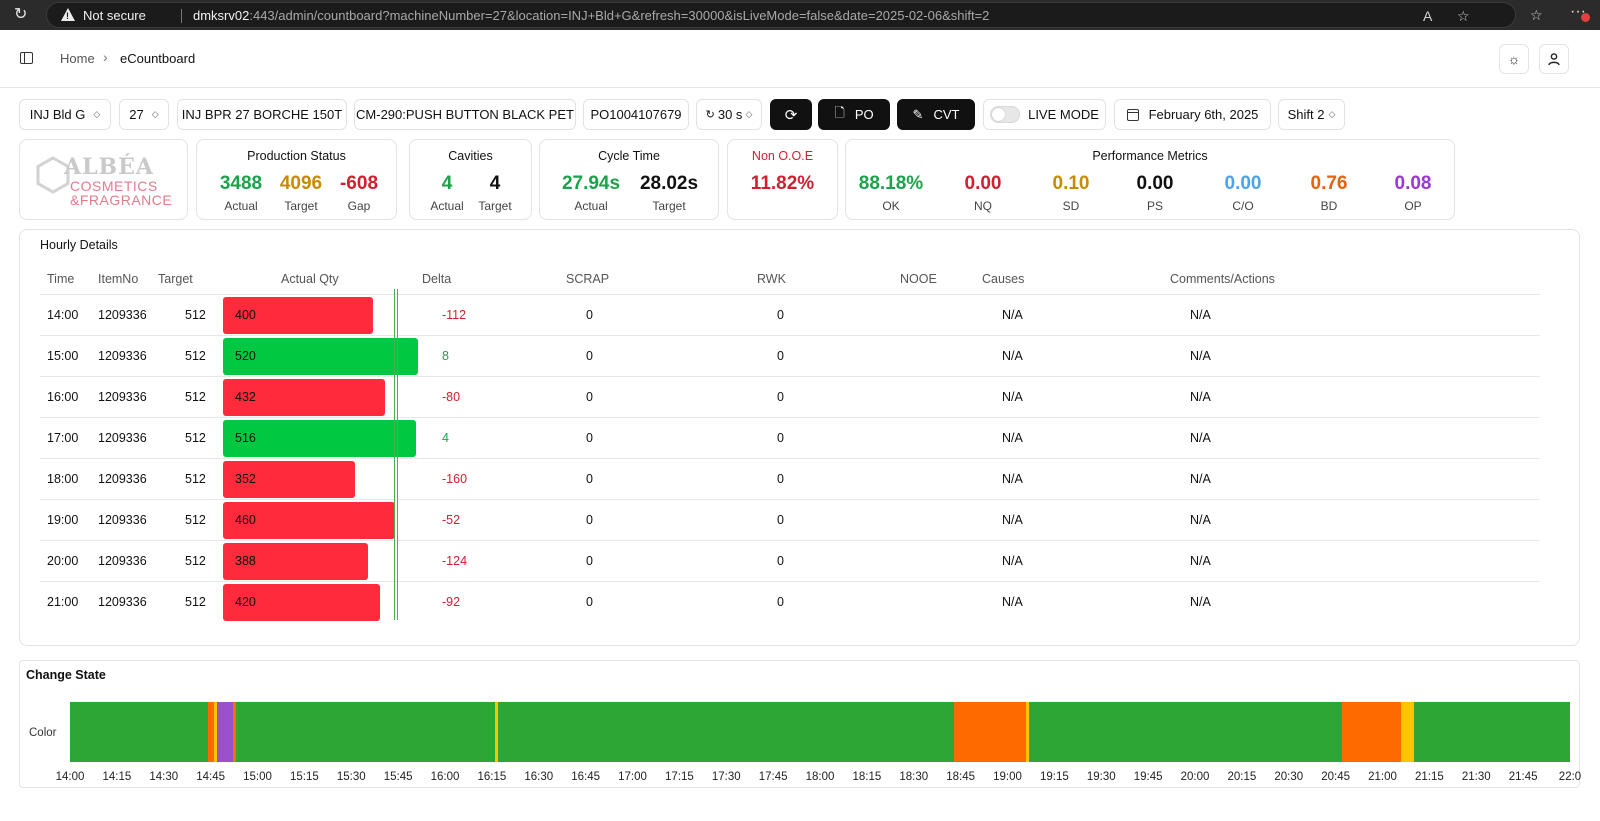 The image size is (1600, 821). I want to click on row-delta: -124, so click(455, 561).